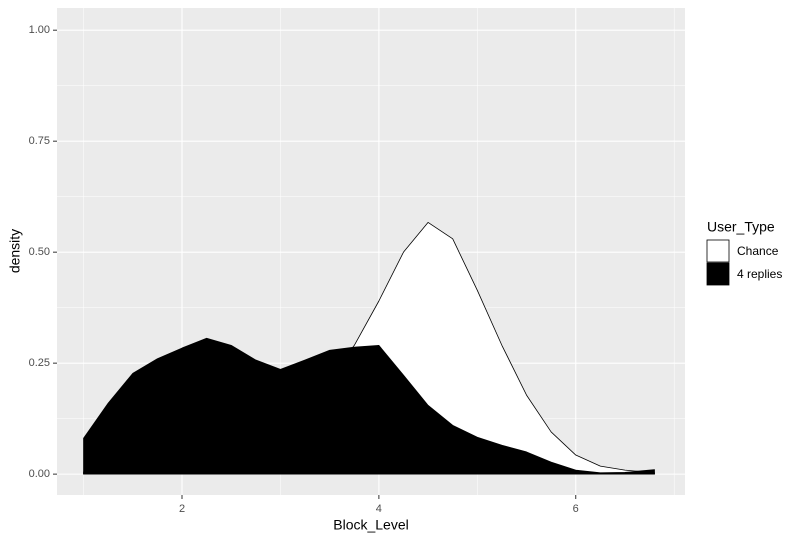  What do you see at coordinates (39, 474) in the screenshot?
I see `y-tick-label: 0.00` at bounding box center [39, 474].